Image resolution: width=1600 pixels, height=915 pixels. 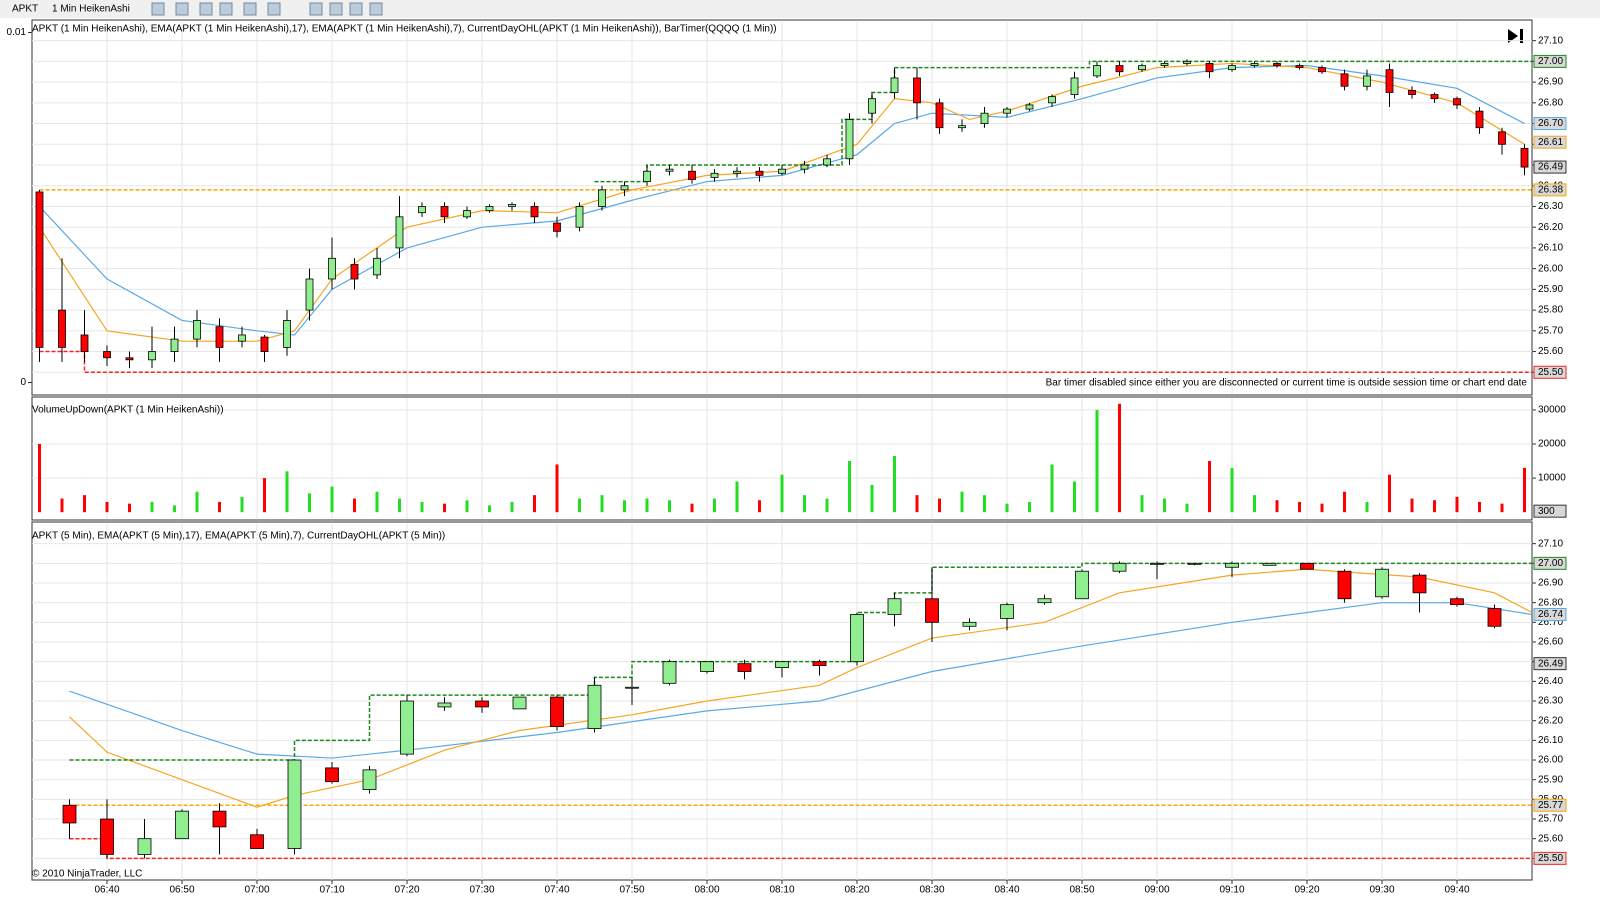 What do you see at coordinates (785, 362) in the screenshot?
I see `ohl-level` at bounding box center [785, 362].